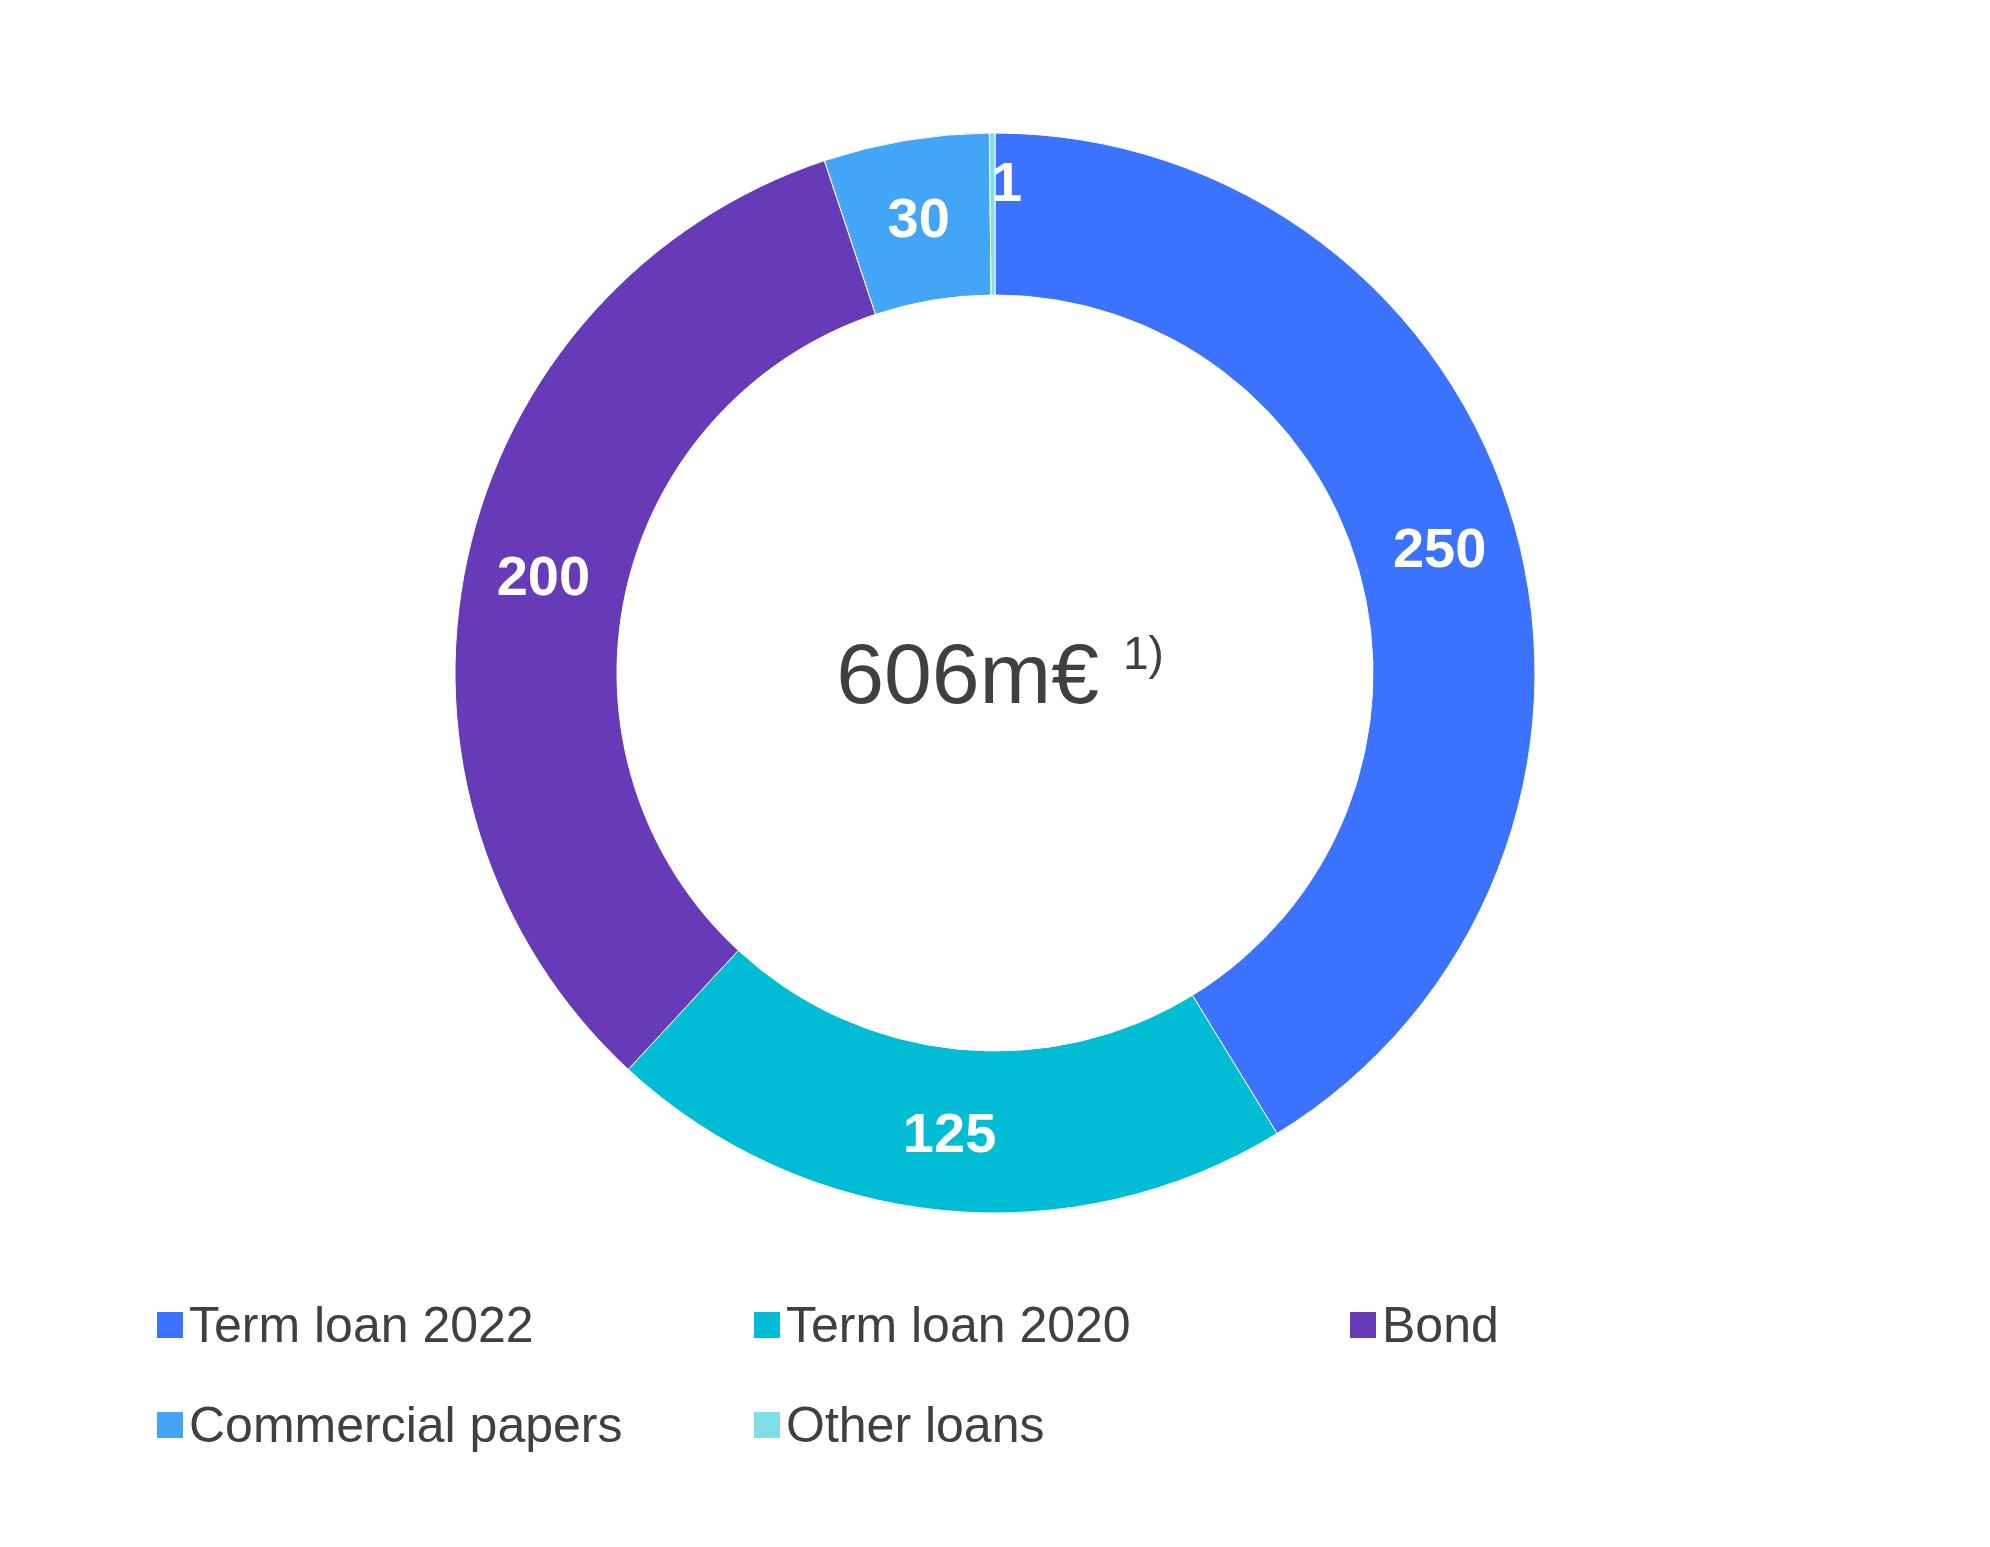 The width and height of the screenshot is (1990, 1547). I want to click on legend-label: Commercial papers, so click(406, 1425).